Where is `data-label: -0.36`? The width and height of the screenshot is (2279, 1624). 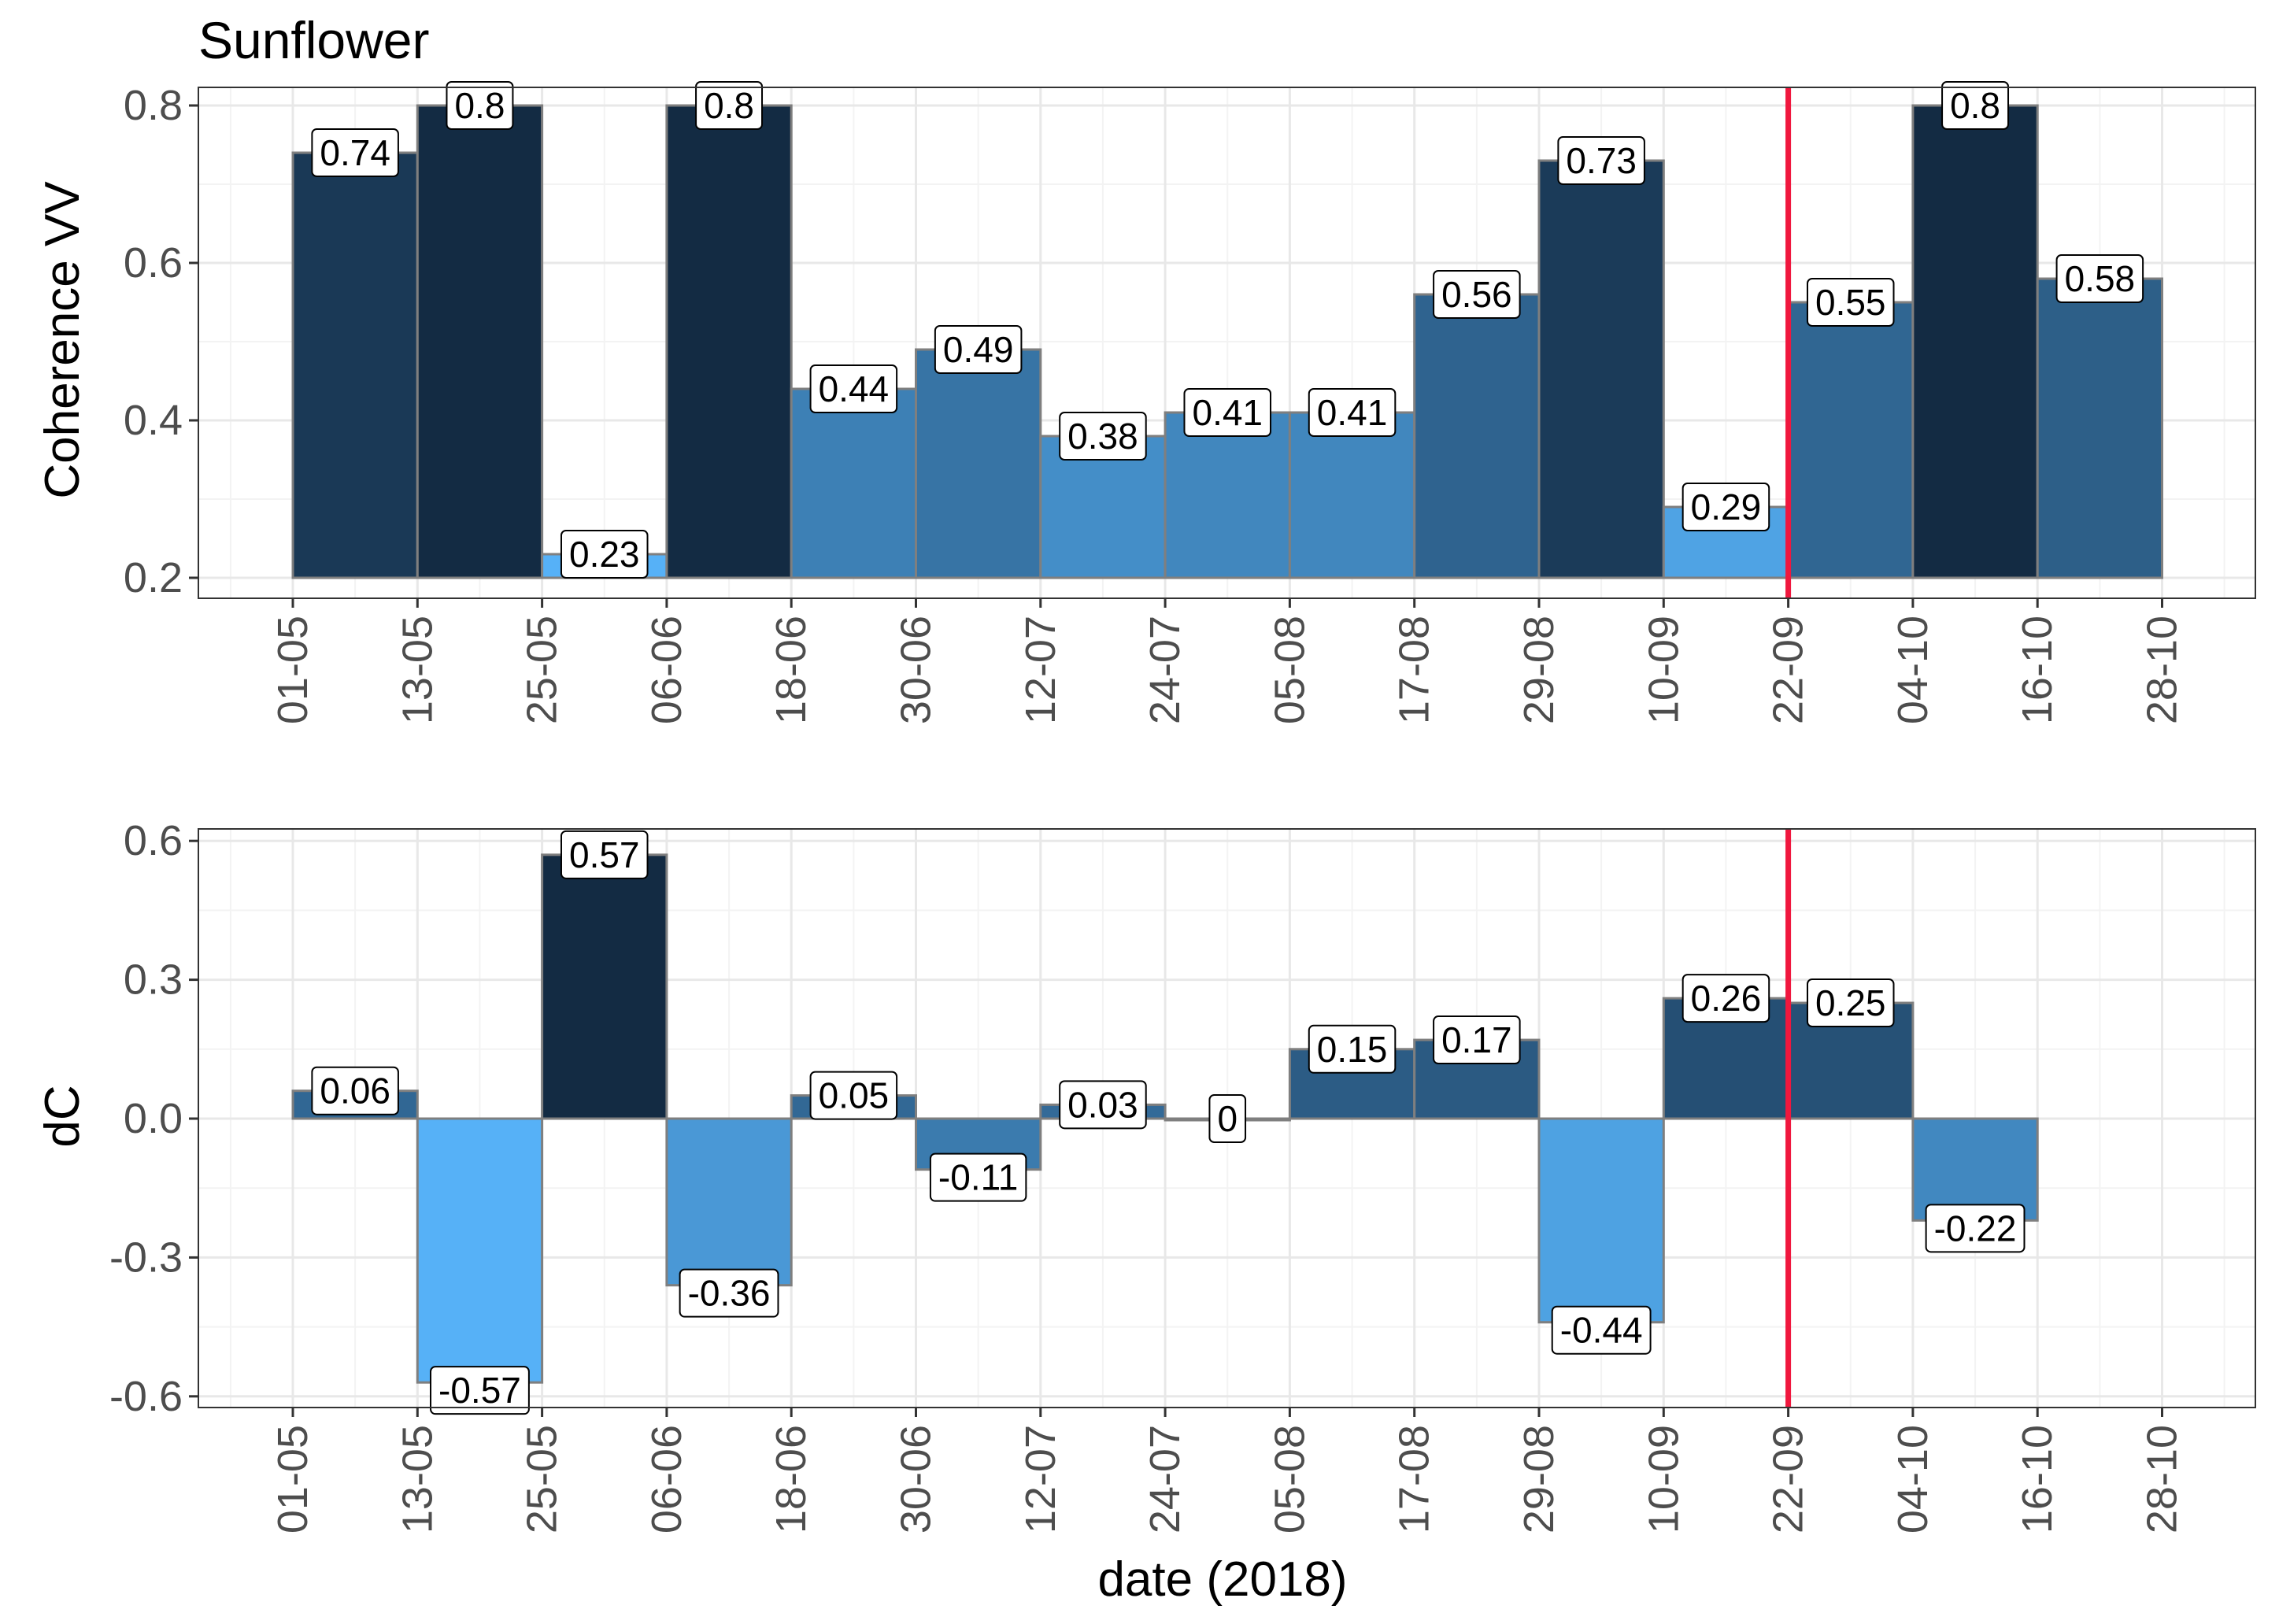
data-label: -0.36 is located at coordinates (729, 1293).